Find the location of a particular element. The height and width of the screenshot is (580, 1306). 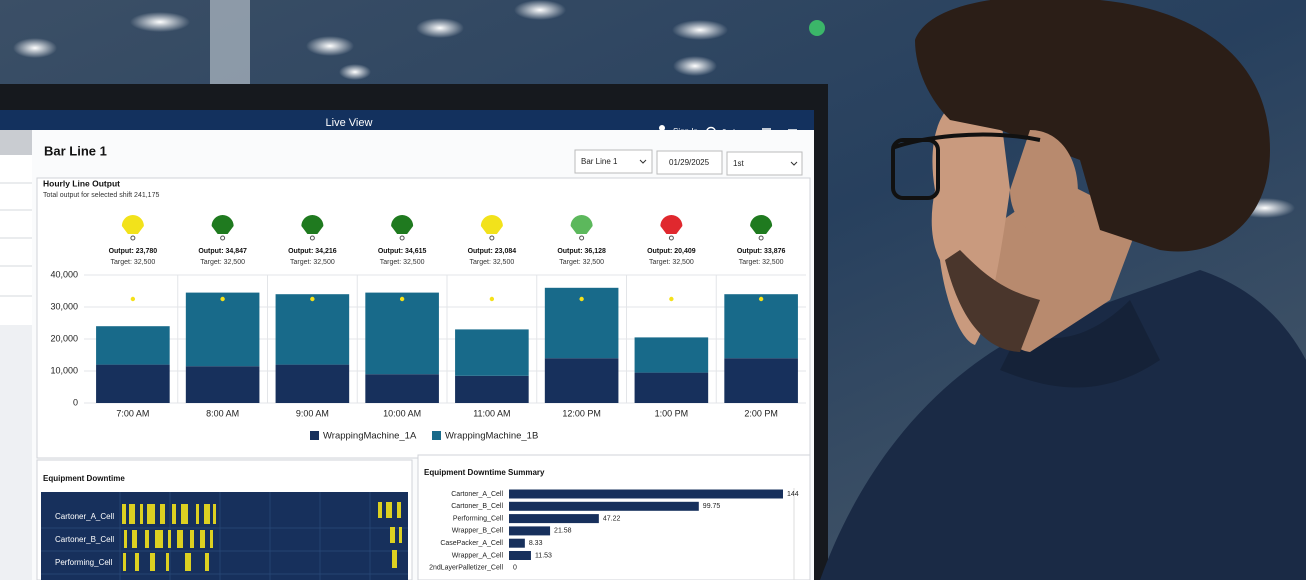

value-label: 21.58 is located at coordinates (563, 531).